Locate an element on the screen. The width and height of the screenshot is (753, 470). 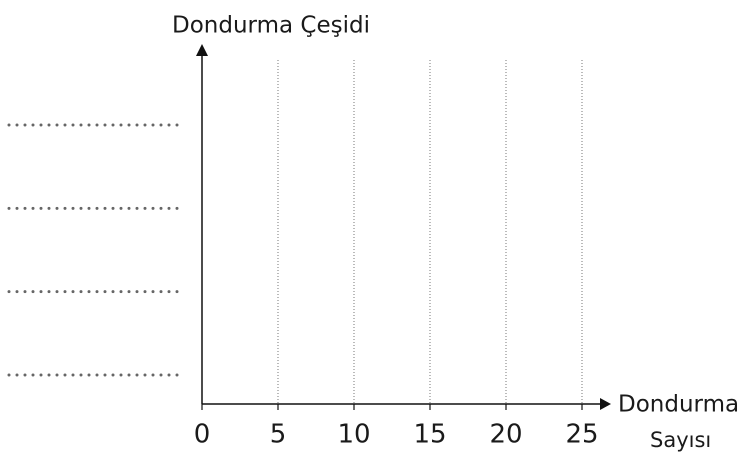
x-tick-label: 10 is located at coordinates (353, 435).